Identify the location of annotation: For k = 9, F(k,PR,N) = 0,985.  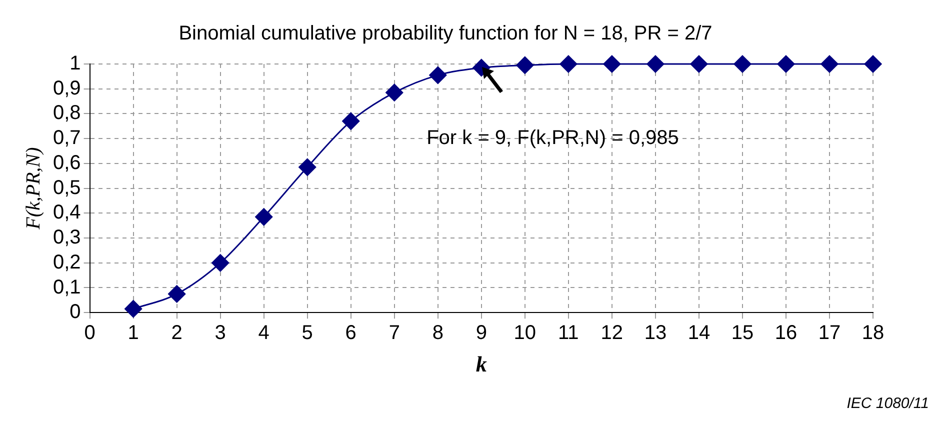
(552, 138).